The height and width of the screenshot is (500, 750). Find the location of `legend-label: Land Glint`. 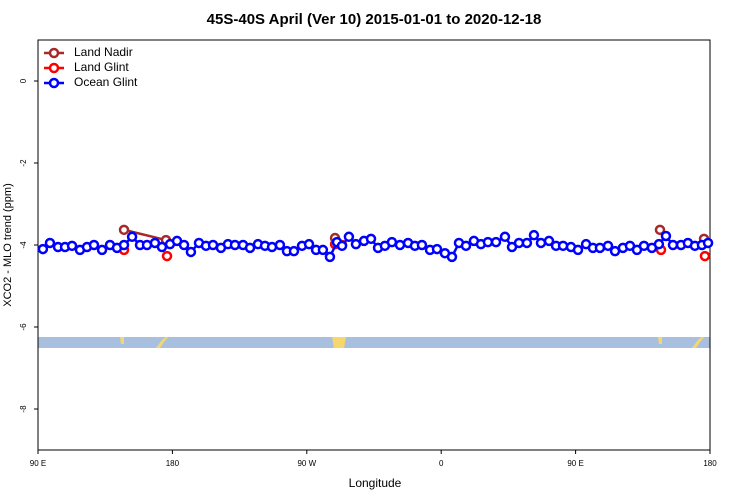

legend-label: Land Glint is located at coordinates (101, 67).